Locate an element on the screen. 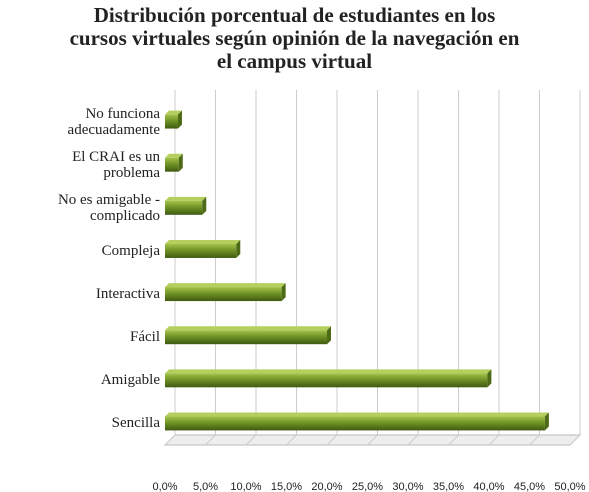 The width and height of the screenshot is (589, 492). x-tick-label: 25,0% is located at coordinates (367, 486).